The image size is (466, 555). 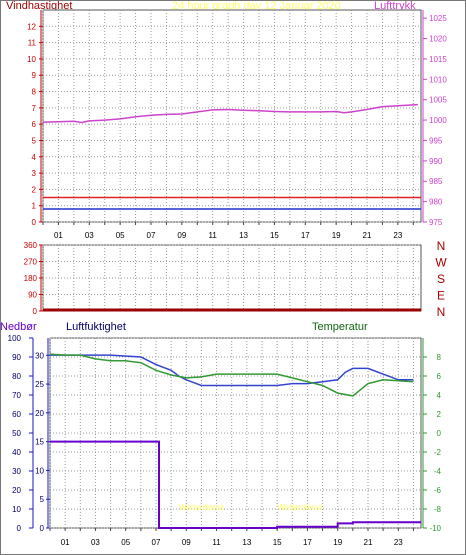 What do you see at coordinates (16, 357) in the screenshot?
I see `humidity-tick-label: 90` at bounding box center [16, 357].